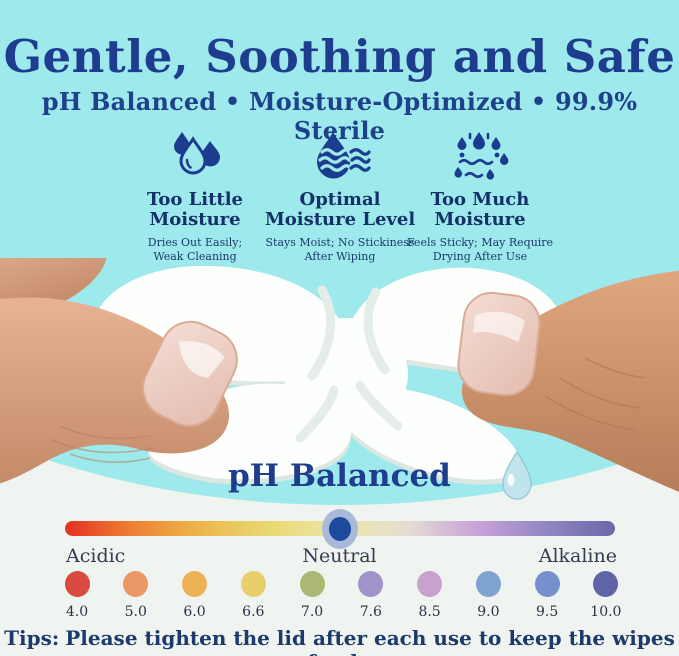 This screenshot has width=679, height=656. I want to click on ph-dot: 5.0, so click(136, 595).